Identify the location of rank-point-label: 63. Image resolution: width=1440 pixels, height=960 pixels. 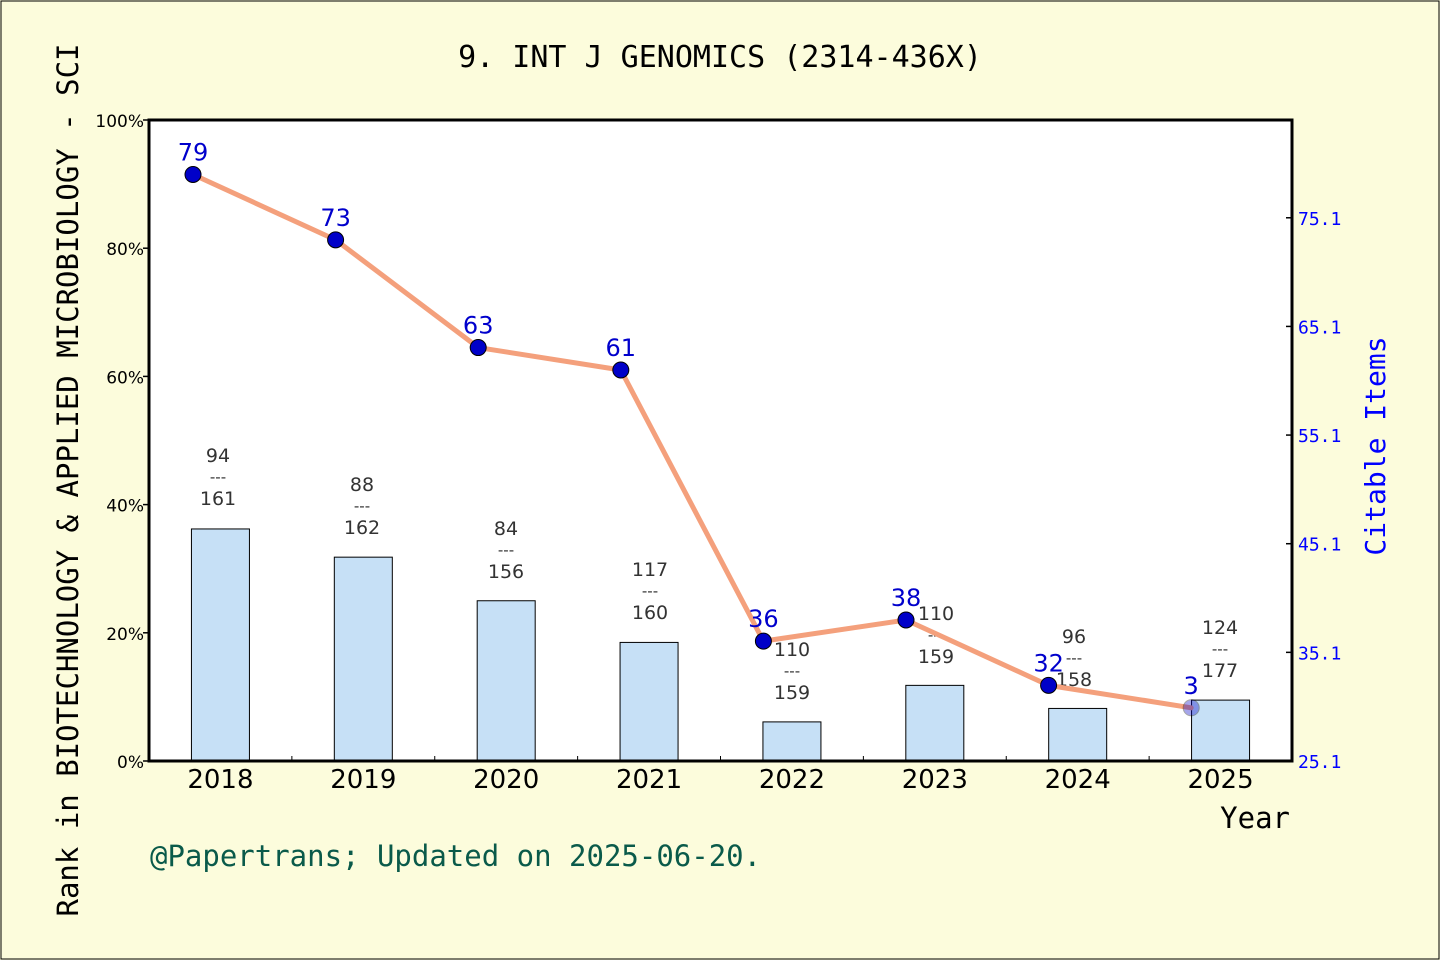
(478, 326).